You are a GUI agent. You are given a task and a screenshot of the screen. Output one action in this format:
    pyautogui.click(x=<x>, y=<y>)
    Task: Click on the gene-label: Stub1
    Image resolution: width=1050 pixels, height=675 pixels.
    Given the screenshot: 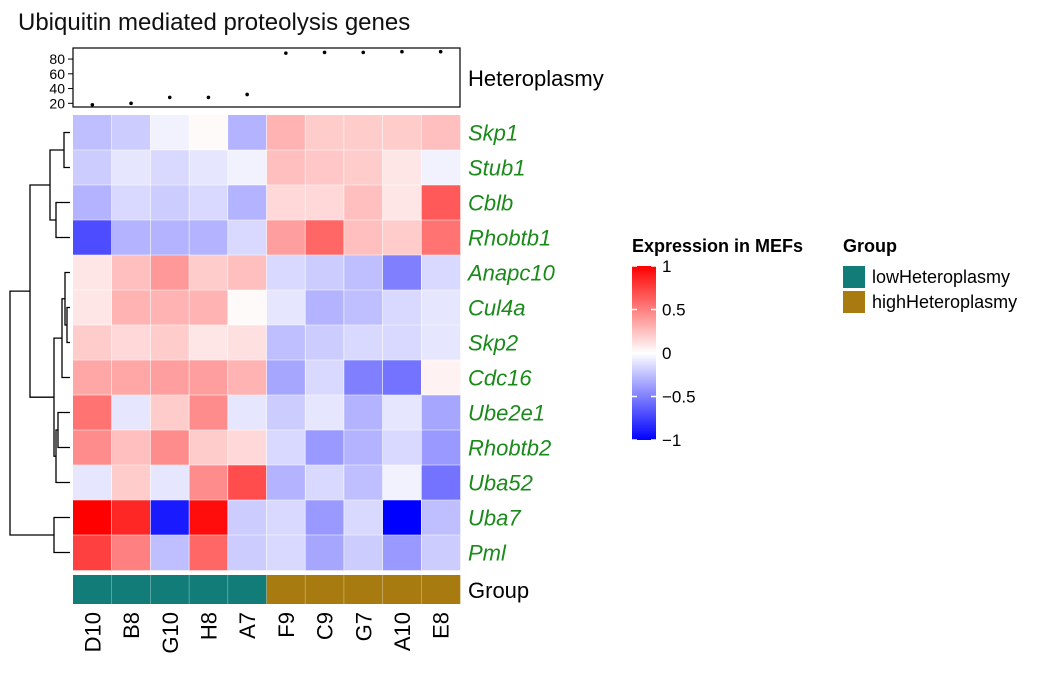 What is the action you would take?
    pyautogui.click(x=497, y=168)
    